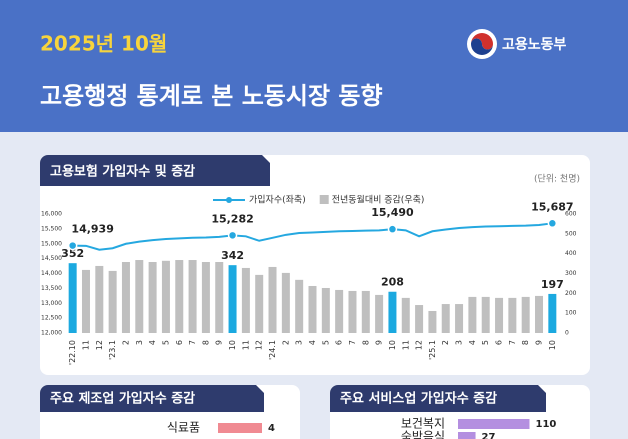 This screenshot has height=439, width=628. What do you see at coordinates (51, 243) in the screenshot?
I see `y-tick-label: 15,000` at bounding box center [51, 243].